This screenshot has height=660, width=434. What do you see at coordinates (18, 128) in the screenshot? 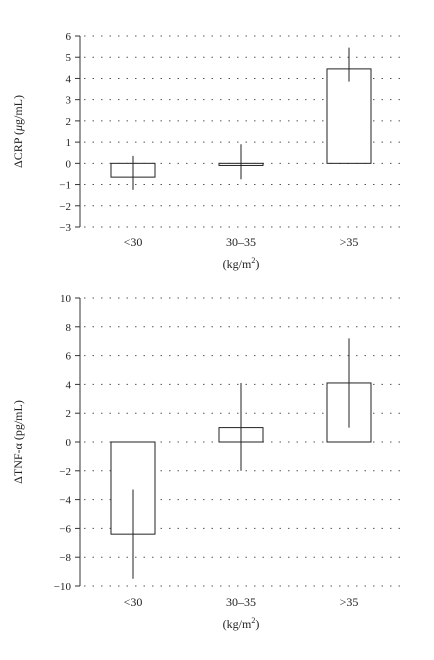
I see `y-axis-title-italic: μ` at bounding box center [18, 128].